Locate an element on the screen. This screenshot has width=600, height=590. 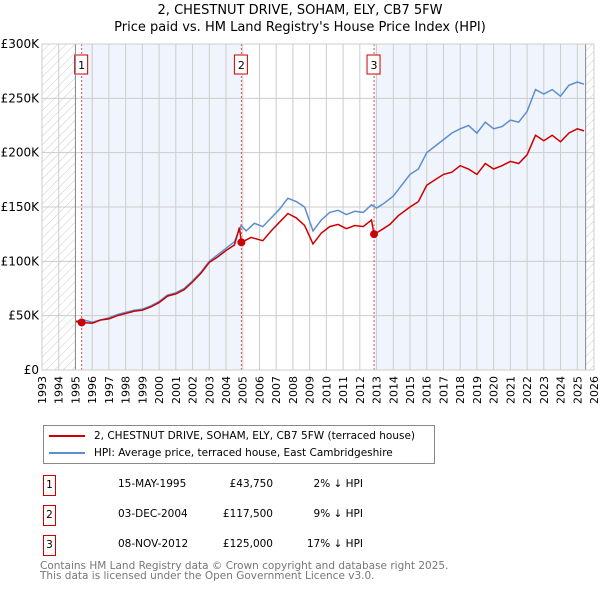
transaction-price: £43,750 is located at coordinates (251, 484).